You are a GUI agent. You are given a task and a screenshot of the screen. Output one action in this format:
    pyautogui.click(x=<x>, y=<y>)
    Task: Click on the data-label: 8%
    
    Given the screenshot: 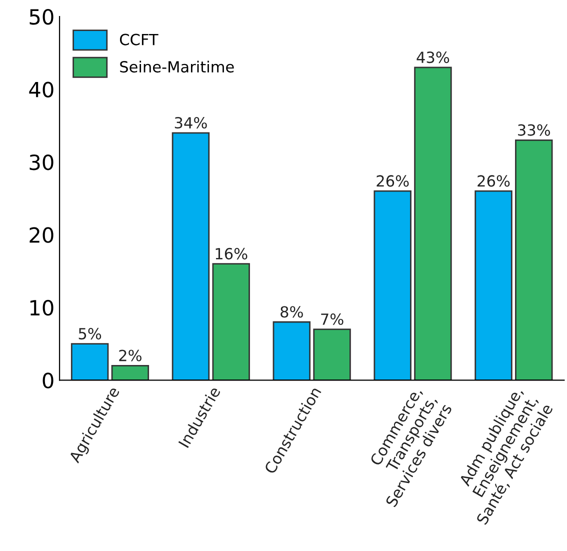 What is the action you would take?
    pyautogui.click(x=291, y=312)
    